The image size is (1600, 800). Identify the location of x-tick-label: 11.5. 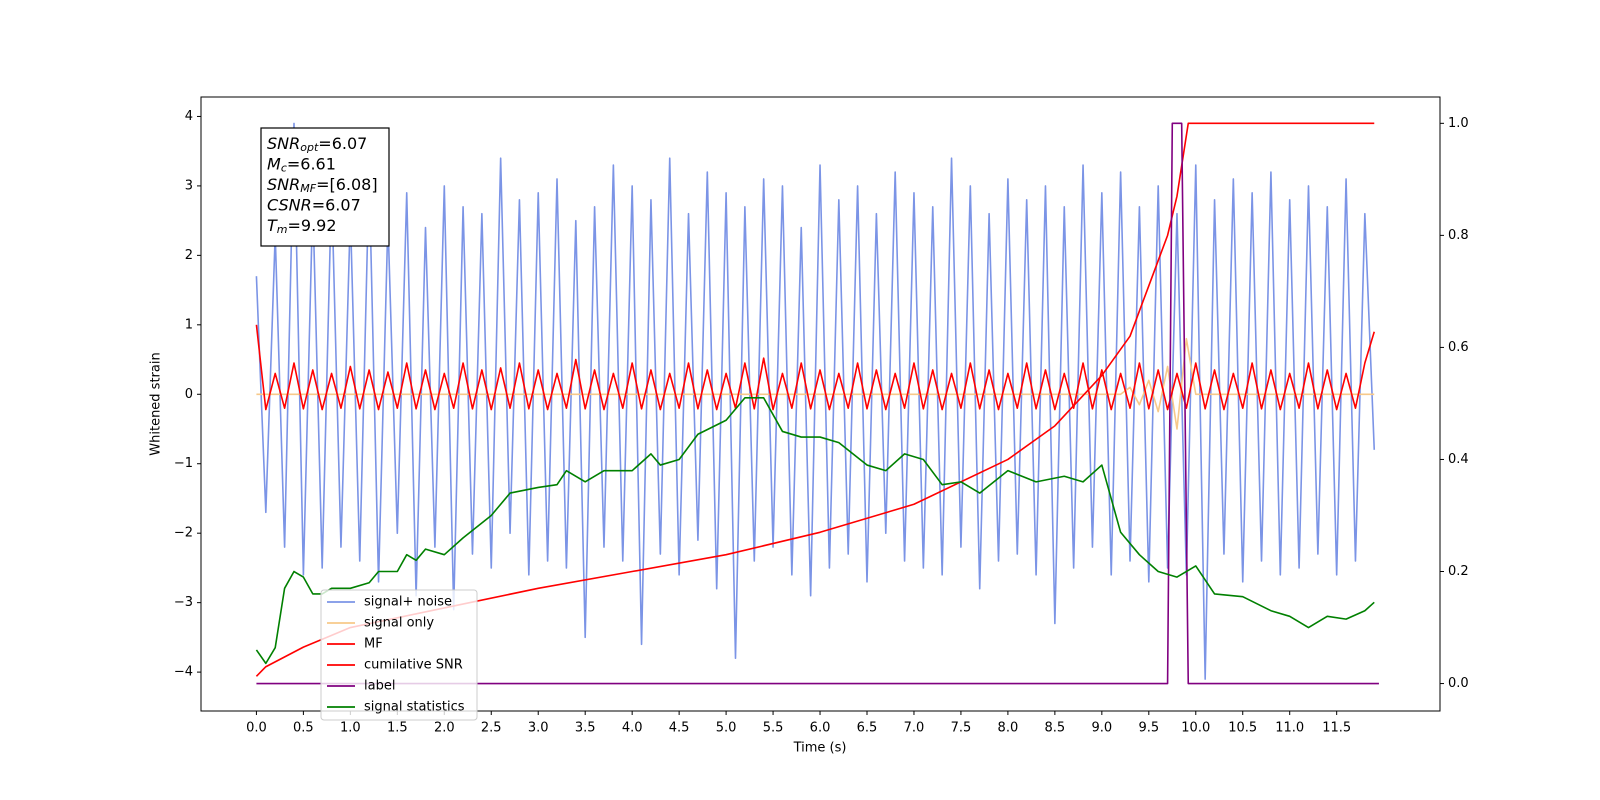
(1336, 728).